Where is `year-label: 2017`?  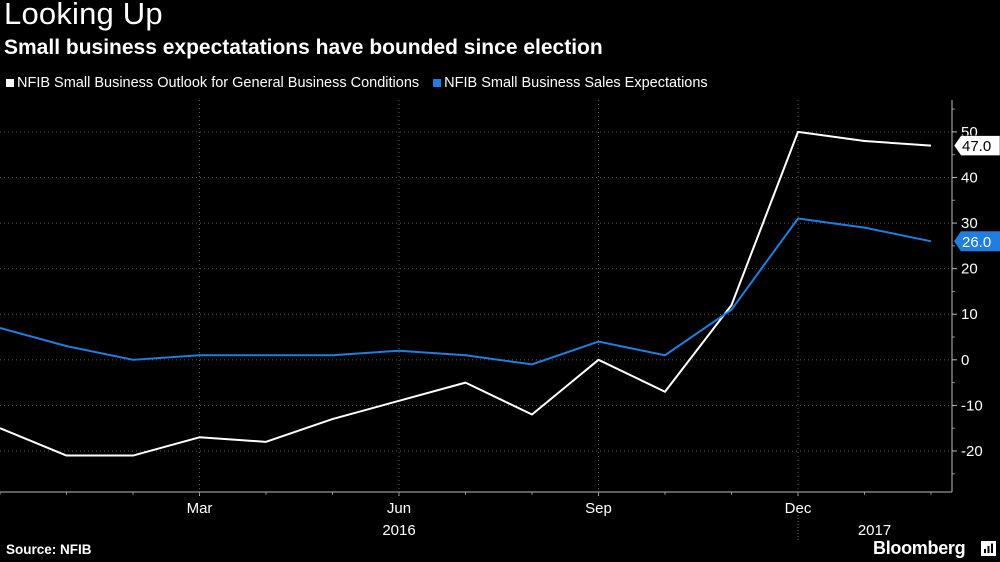
year-label: 2017 is located at coordinates (874, 530).